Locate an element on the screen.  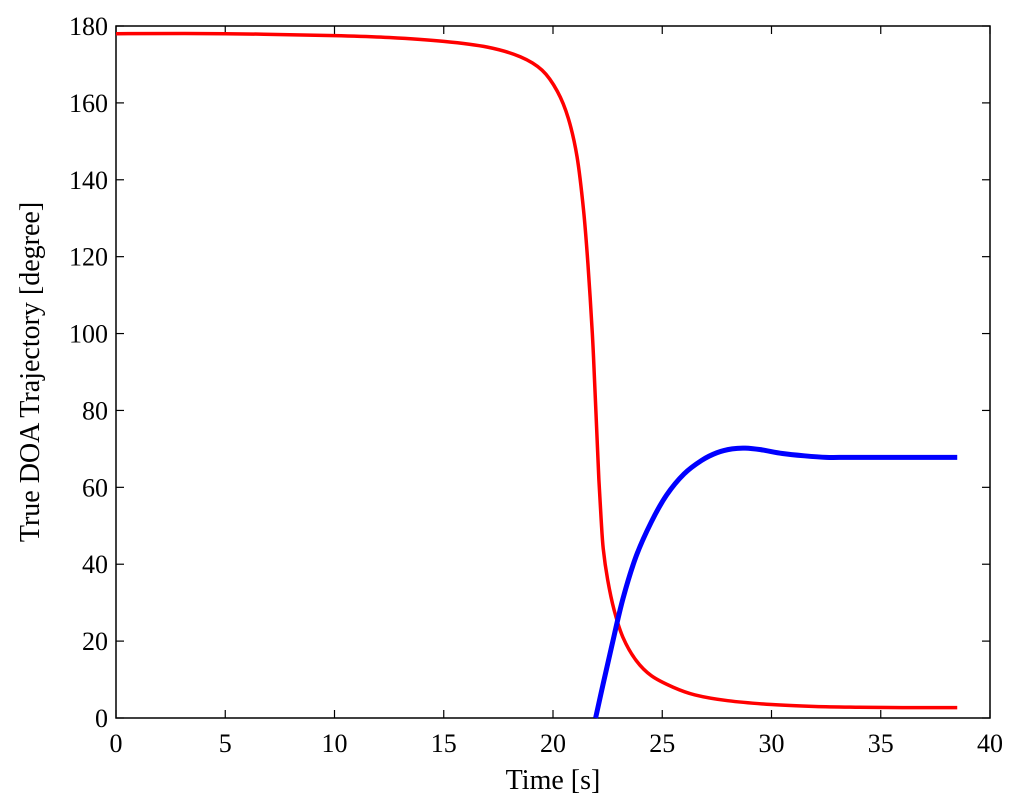
y-tick-label: 60 is located at coordinates (95, 487).